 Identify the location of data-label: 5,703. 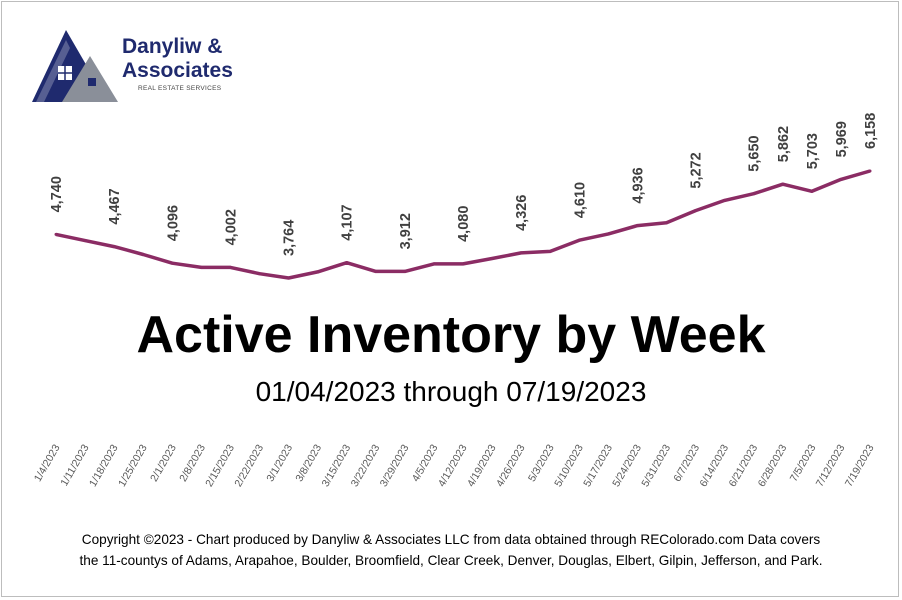
(813, 151).